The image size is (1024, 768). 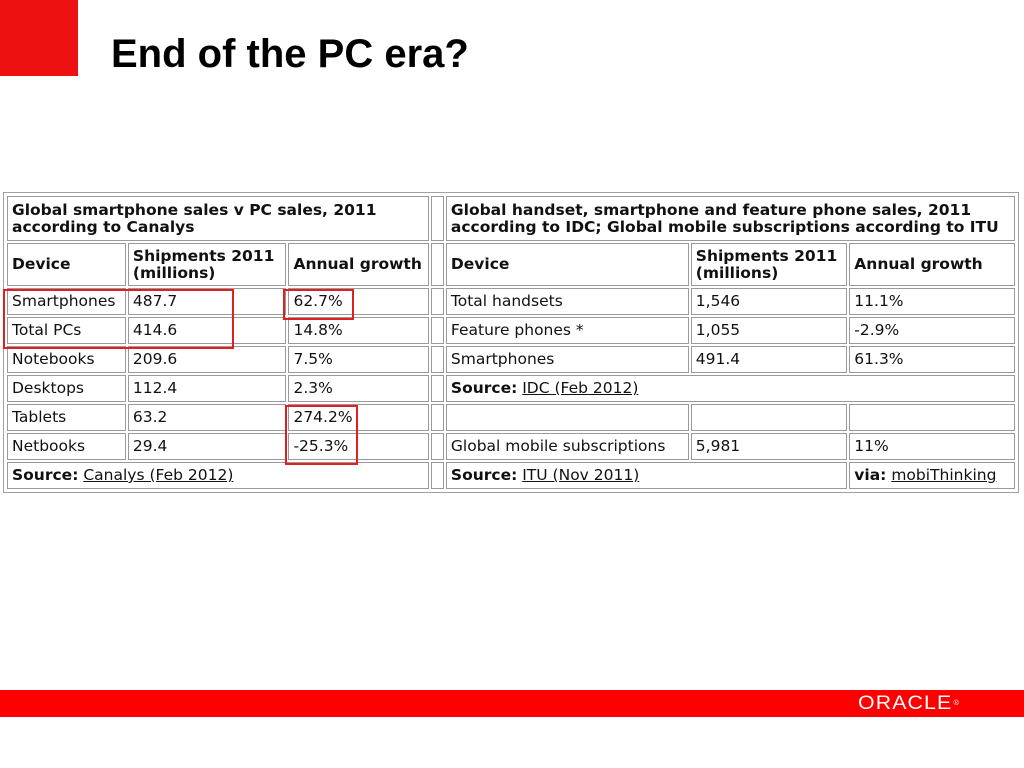 I want to click on subscriptions-label: Global mobile subscriptions, so click(x=567, y=446).